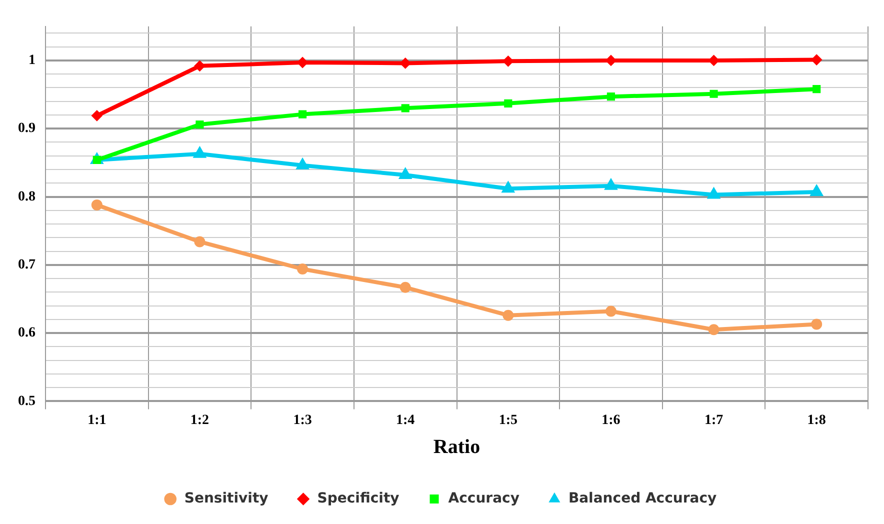 This screenshot has width=884, height=524. Describe the element at coordinates (484, 498) in the screenshot. I see `legend-label: Accuracy` at that location.